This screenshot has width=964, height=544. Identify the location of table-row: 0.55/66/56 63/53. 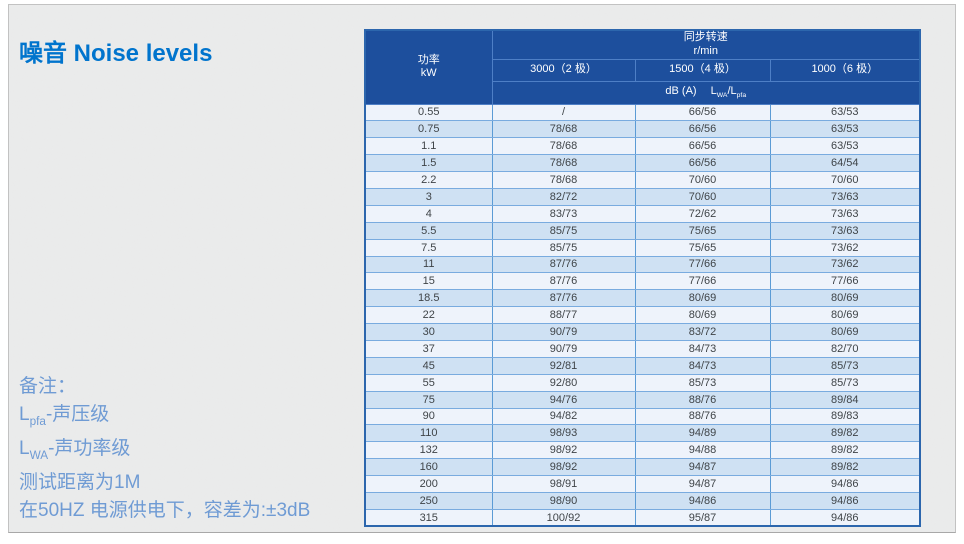
(642, 112).